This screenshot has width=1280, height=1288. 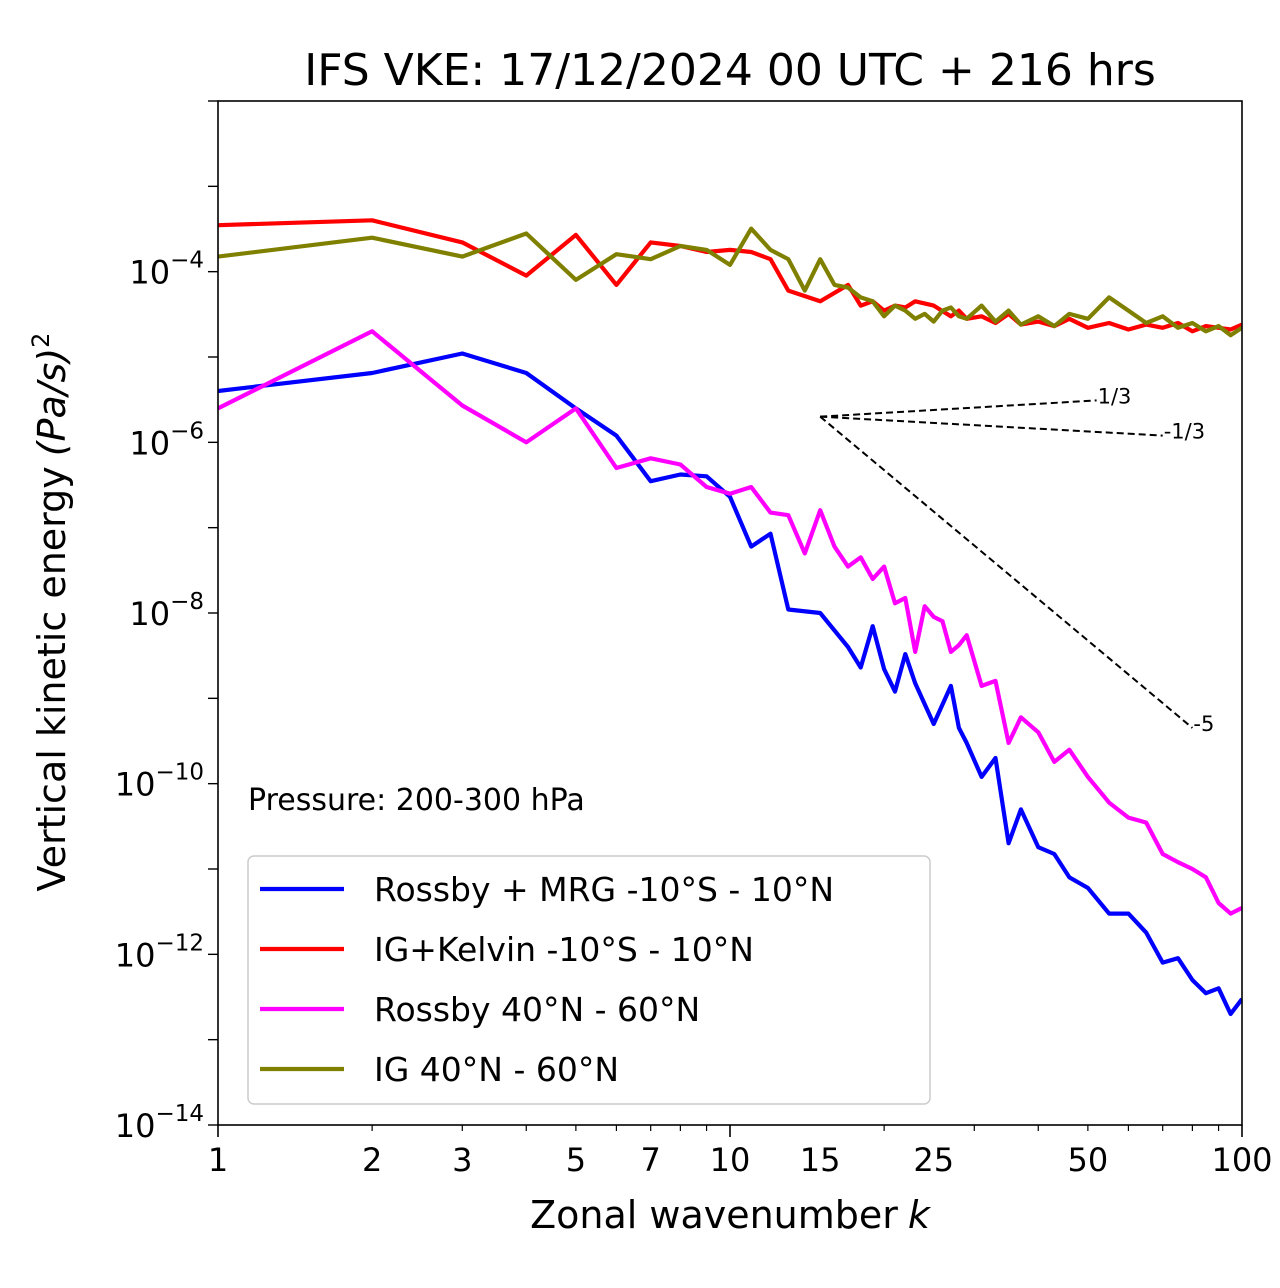 I want to click on y-tick-label: 10⁻⁴, so click(x=166, y=270).